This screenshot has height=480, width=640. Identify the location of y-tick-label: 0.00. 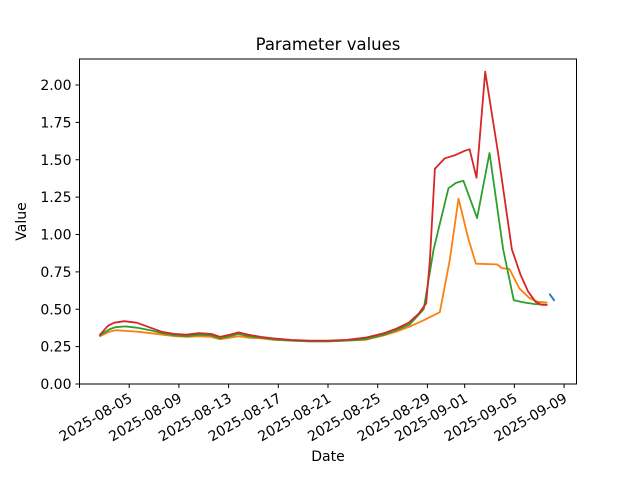
(55, 385).